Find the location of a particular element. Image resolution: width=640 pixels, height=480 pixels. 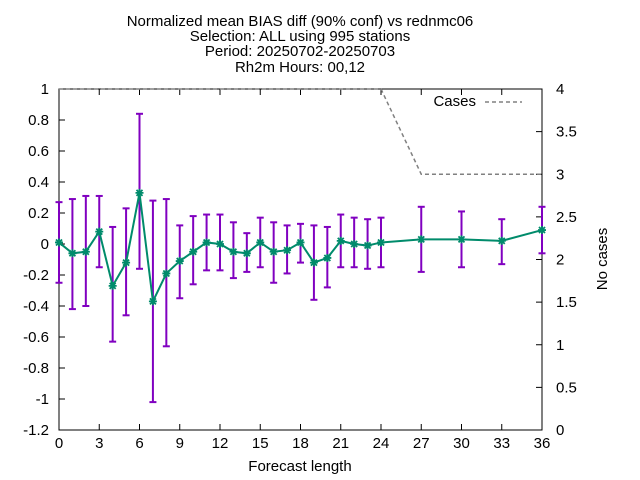

y2-tick-label: 0 is located at coordinates (560, 430).